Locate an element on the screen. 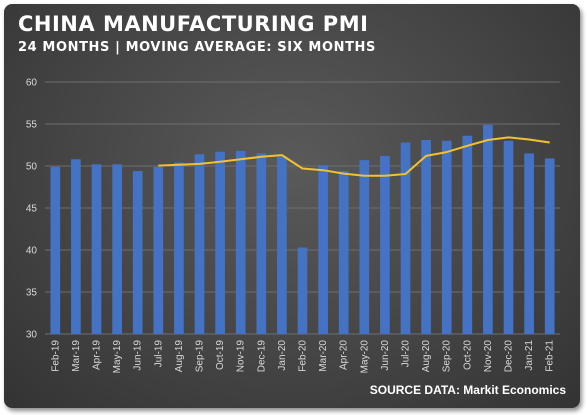  moving-average-series is located at coordinates (354, 156).